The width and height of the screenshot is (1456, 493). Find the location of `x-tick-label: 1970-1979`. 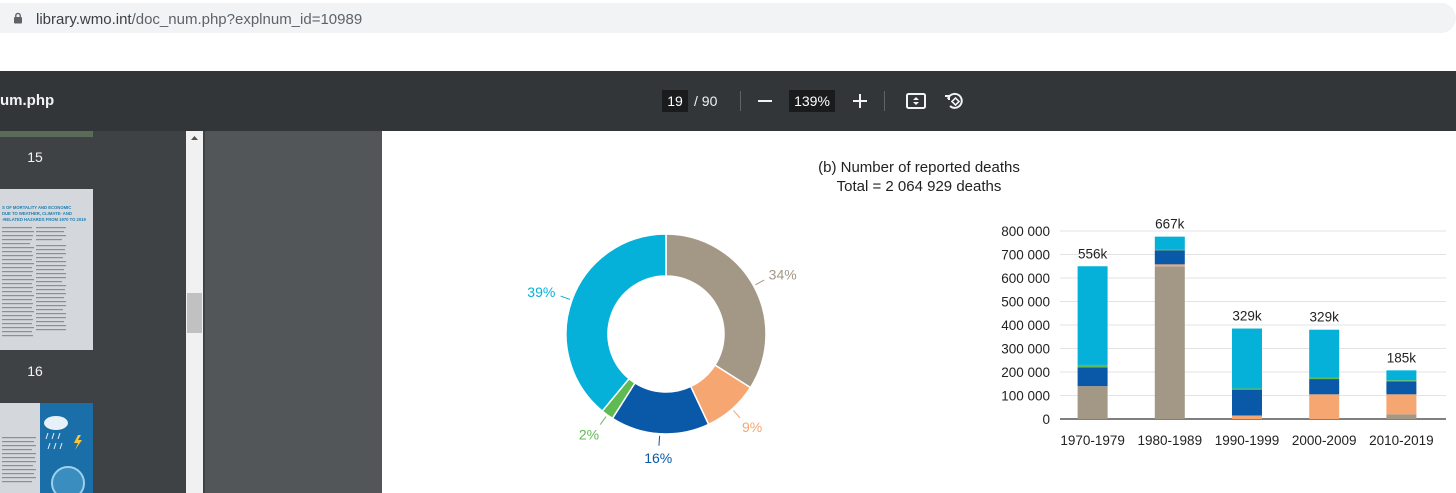

x-tick-label: 1970-1979 is located at coordinates (1092, 440).